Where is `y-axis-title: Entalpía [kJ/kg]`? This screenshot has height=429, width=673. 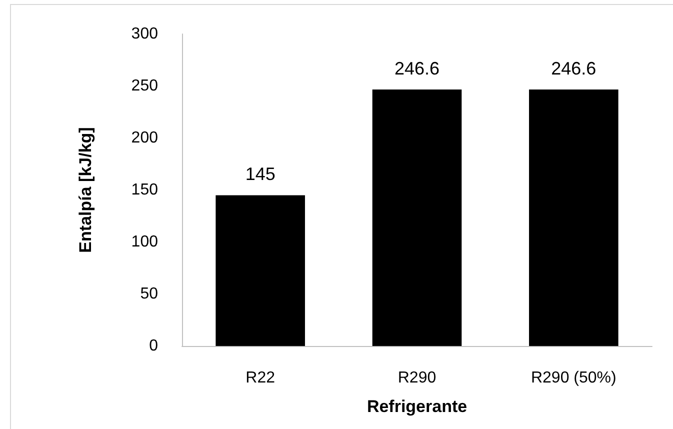 y-axis-title: Entalpía [kJ/kg] is located at coordinates (85, 190).